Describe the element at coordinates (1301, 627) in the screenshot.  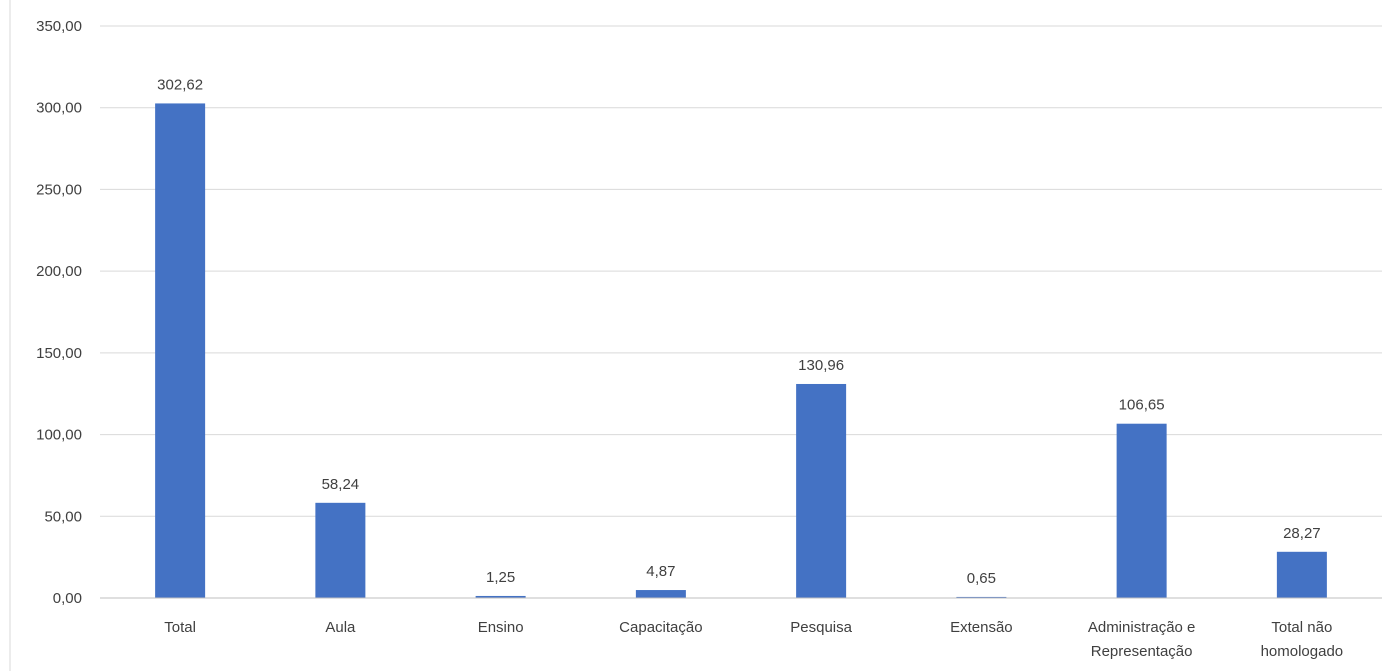
I see `category-label: Total não` at that location.